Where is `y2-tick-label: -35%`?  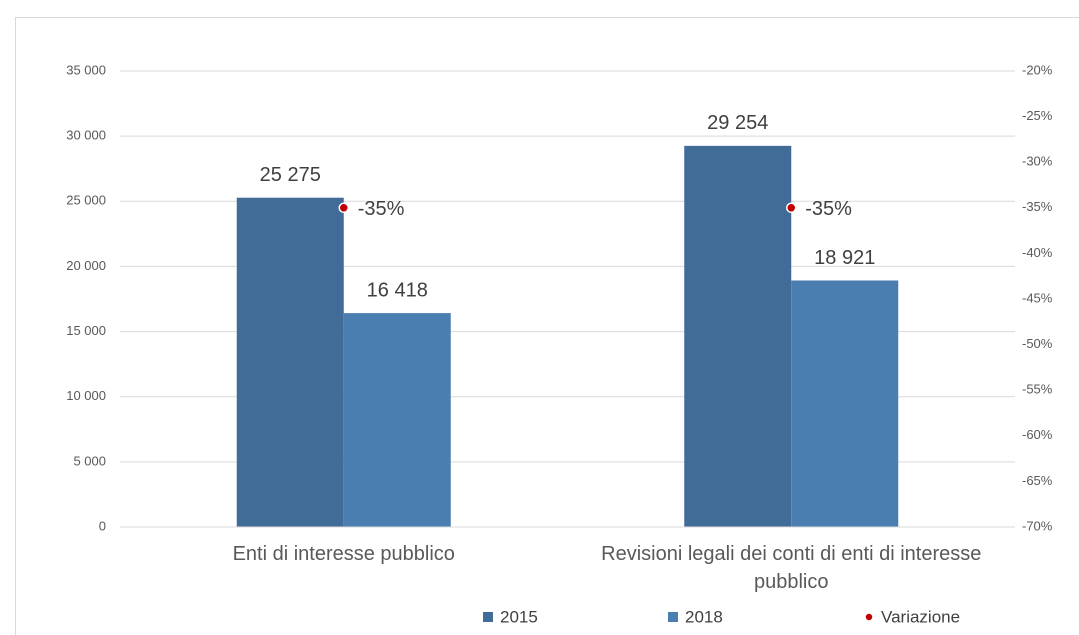
y2-tick-label: -35% is located at coordinates (1037, 206).